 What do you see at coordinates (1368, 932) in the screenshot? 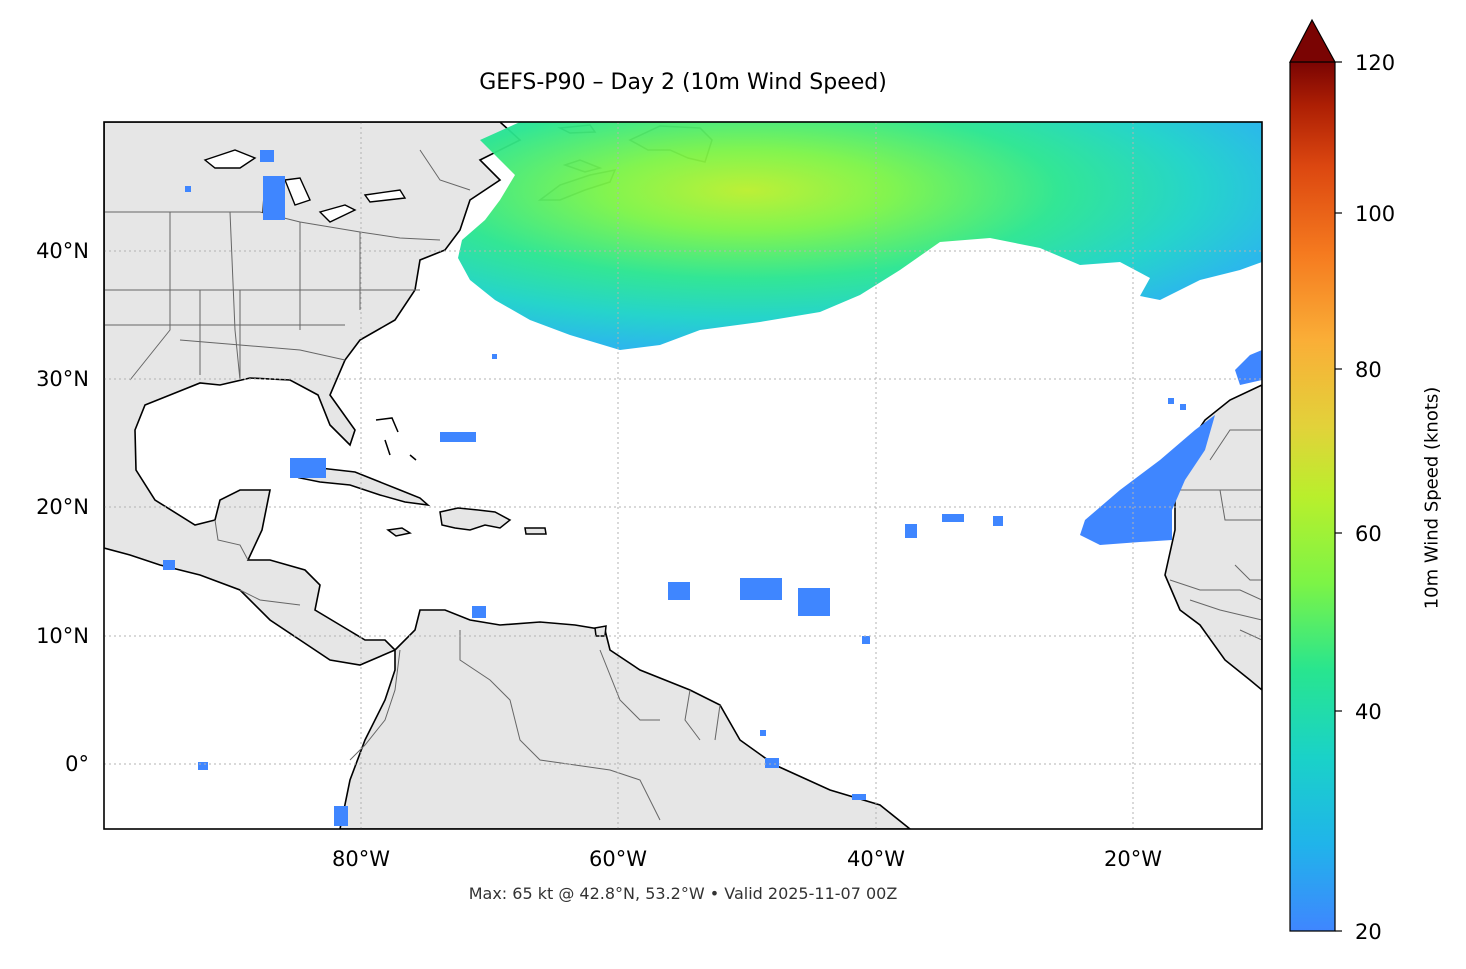
I see `colorbar-tick-label: 20` at bounding box center [1368, 932].